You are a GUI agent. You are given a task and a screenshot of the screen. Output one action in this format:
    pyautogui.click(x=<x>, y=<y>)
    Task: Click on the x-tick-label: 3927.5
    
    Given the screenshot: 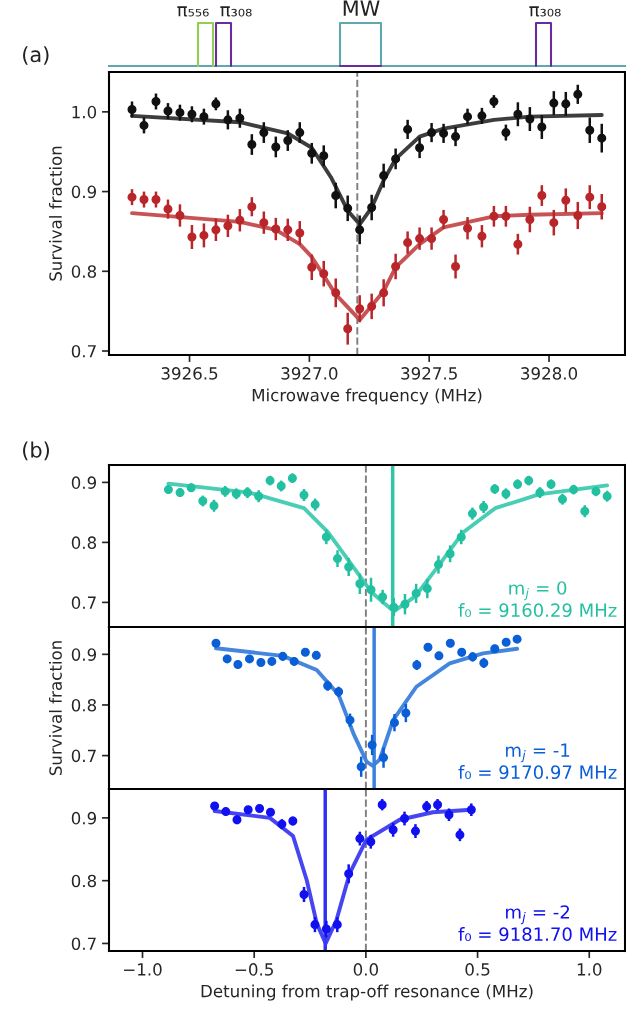 What is the action you would take?
    pyautogui.click(x=429, y=373)
    